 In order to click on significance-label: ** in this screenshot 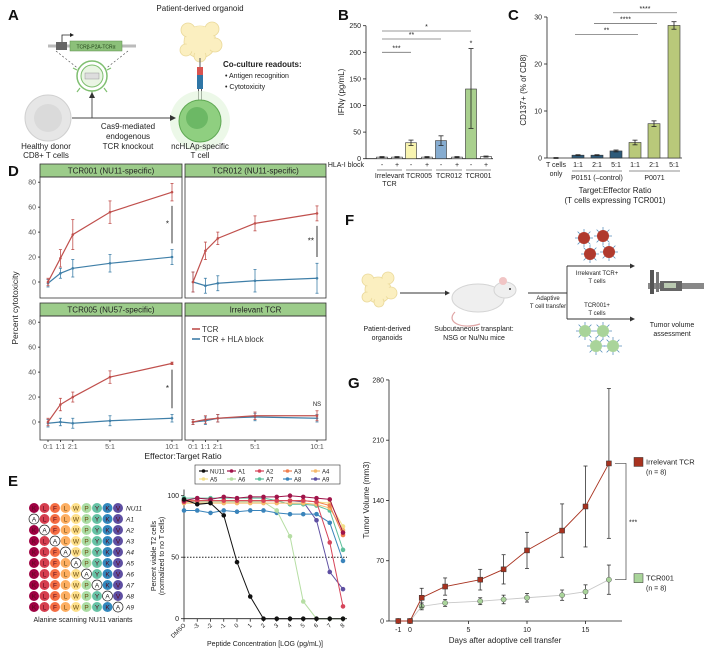, I will do `click(607, 30)`.